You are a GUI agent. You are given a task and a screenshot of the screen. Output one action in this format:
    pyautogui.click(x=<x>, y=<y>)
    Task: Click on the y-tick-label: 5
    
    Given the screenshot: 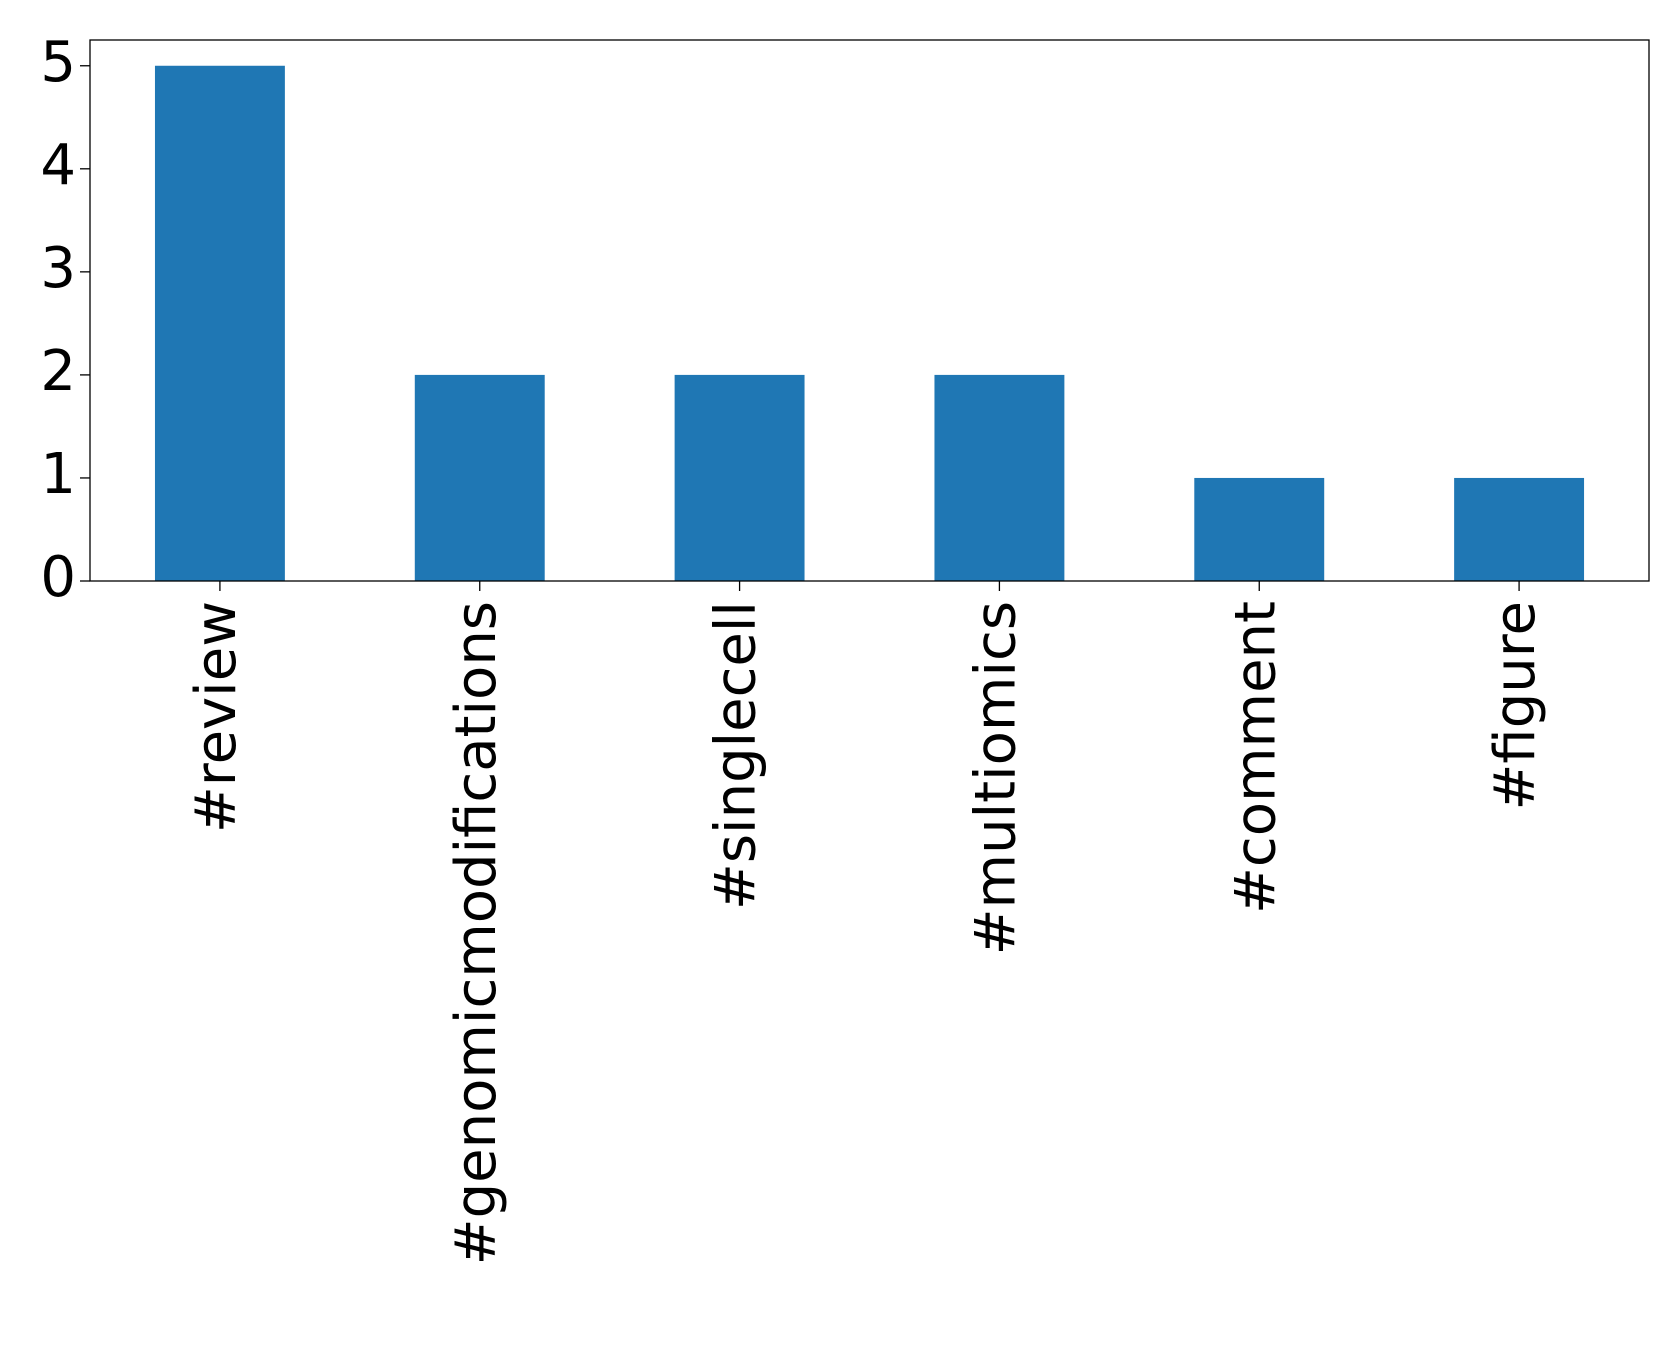 What is the action you would take?
    pyautogui.click(x=58, y=62)
    